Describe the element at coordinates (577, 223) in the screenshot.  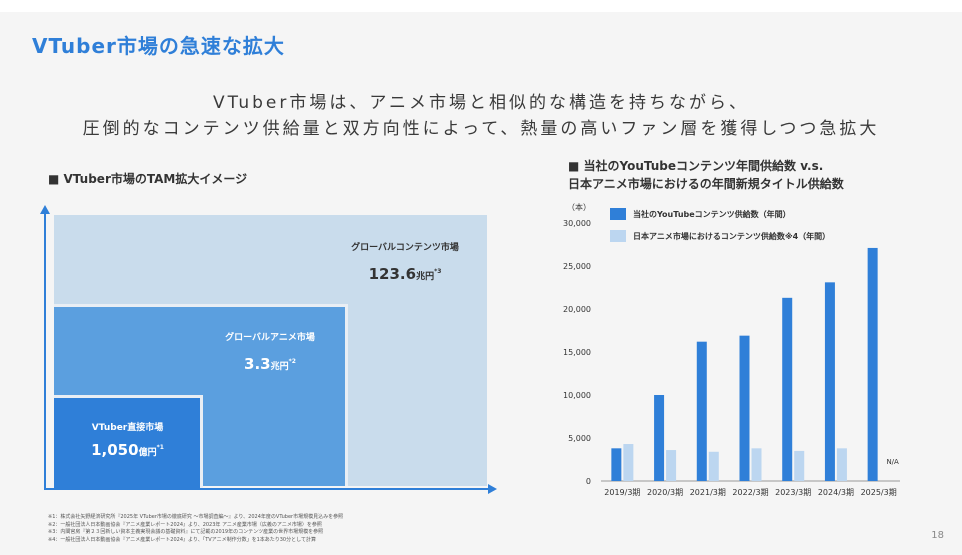
I see `y-tick-label: 30,000` at that location.